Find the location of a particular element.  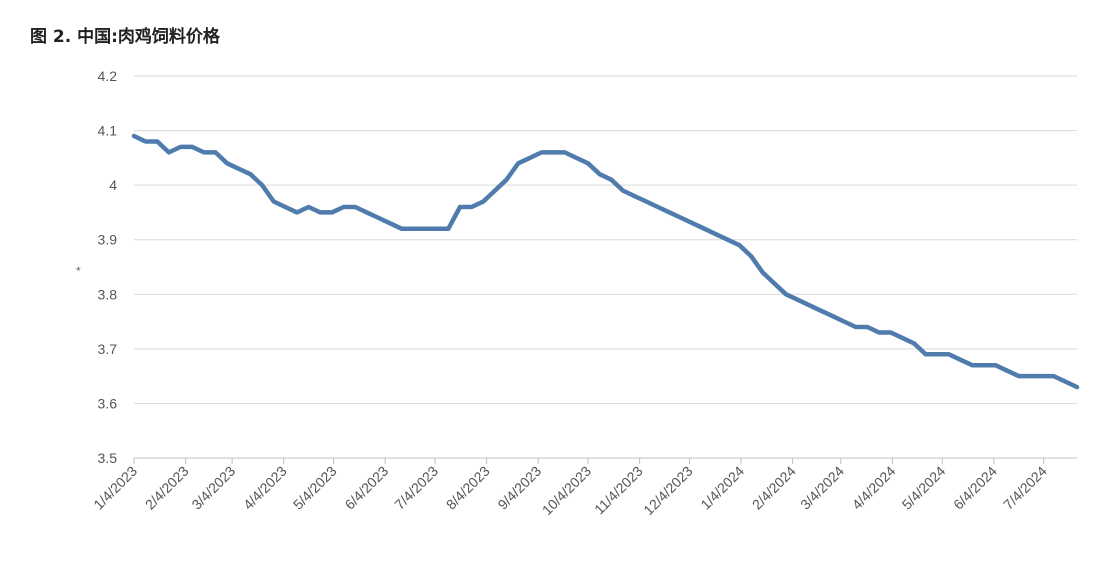

x-tick-label: 6/4/2023 is located at coordinates (366, 488).